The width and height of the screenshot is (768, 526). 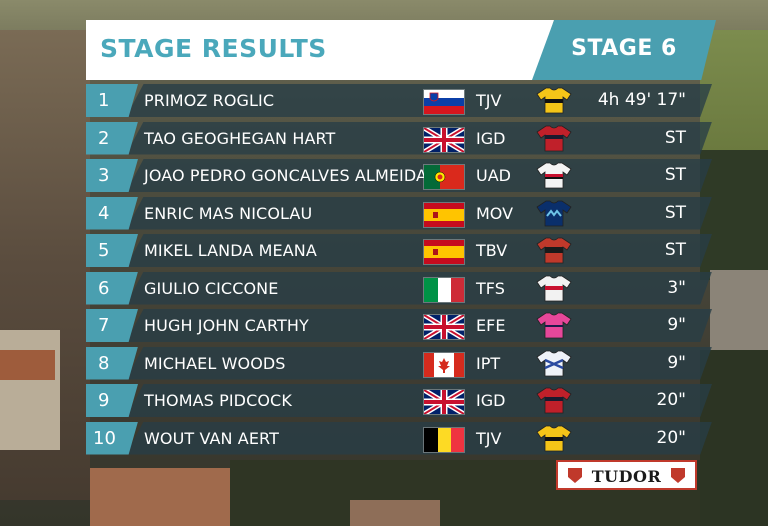 I want to click on movistar-jersey-icon, so click(x=554, y=213).